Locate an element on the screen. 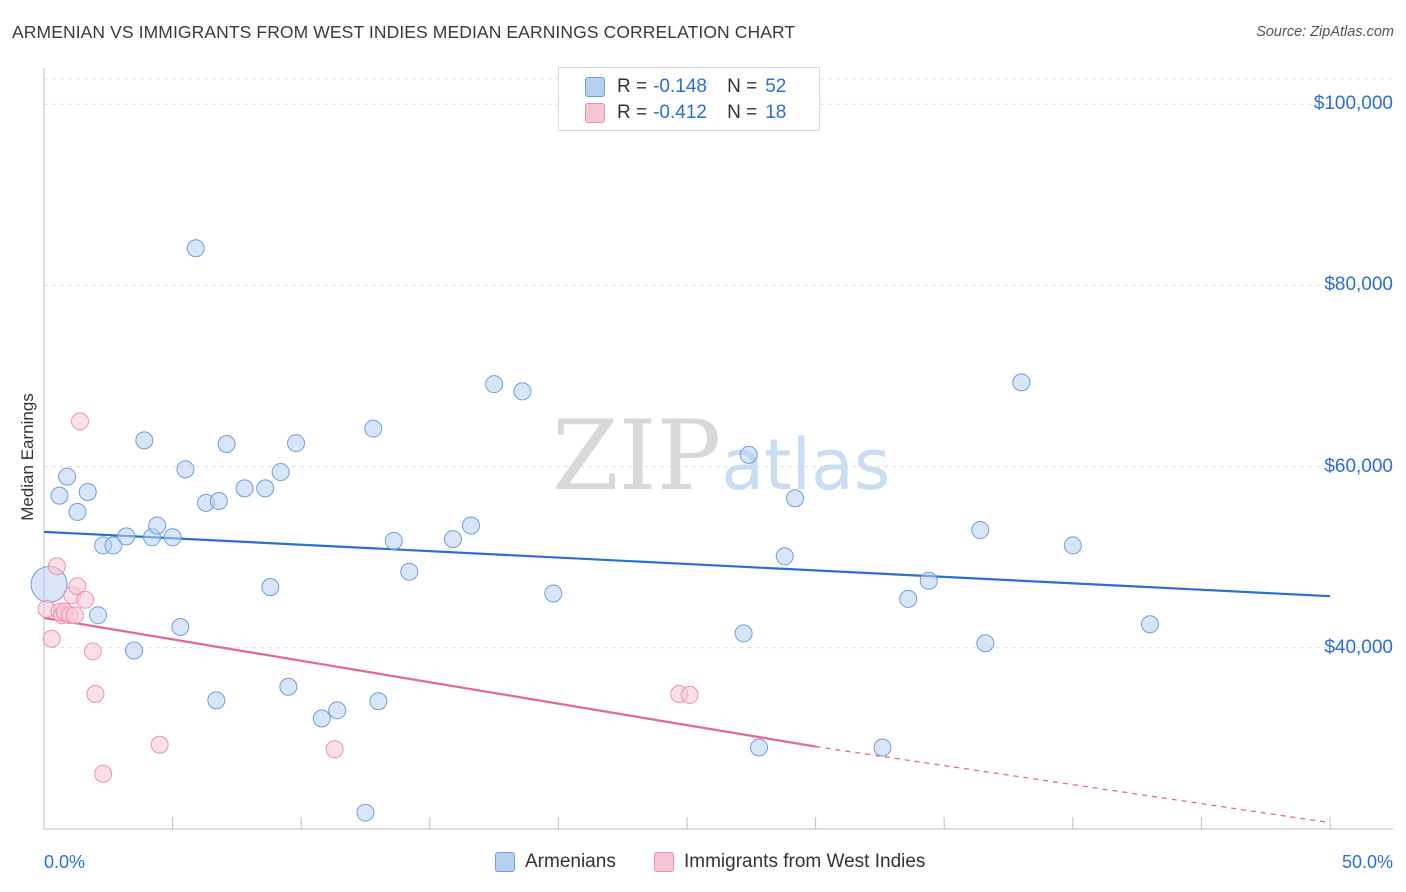 Image resolution: width=1406 pixels, height=892 pixels. source-credit: Source: ZipAtlas.com is located at coordinates (1325, 32).